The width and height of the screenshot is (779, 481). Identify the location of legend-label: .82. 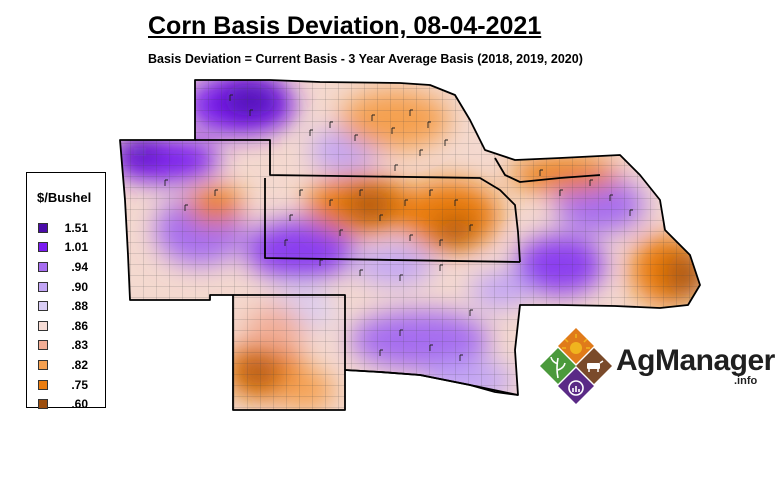
(79, 364).